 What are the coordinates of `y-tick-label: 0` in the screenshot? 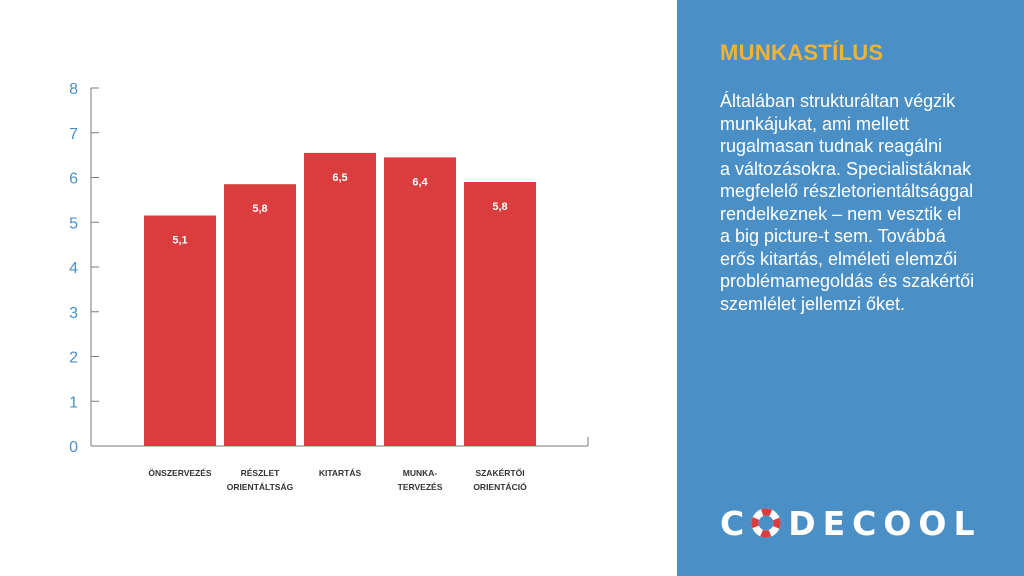 It's located at (73, 447).